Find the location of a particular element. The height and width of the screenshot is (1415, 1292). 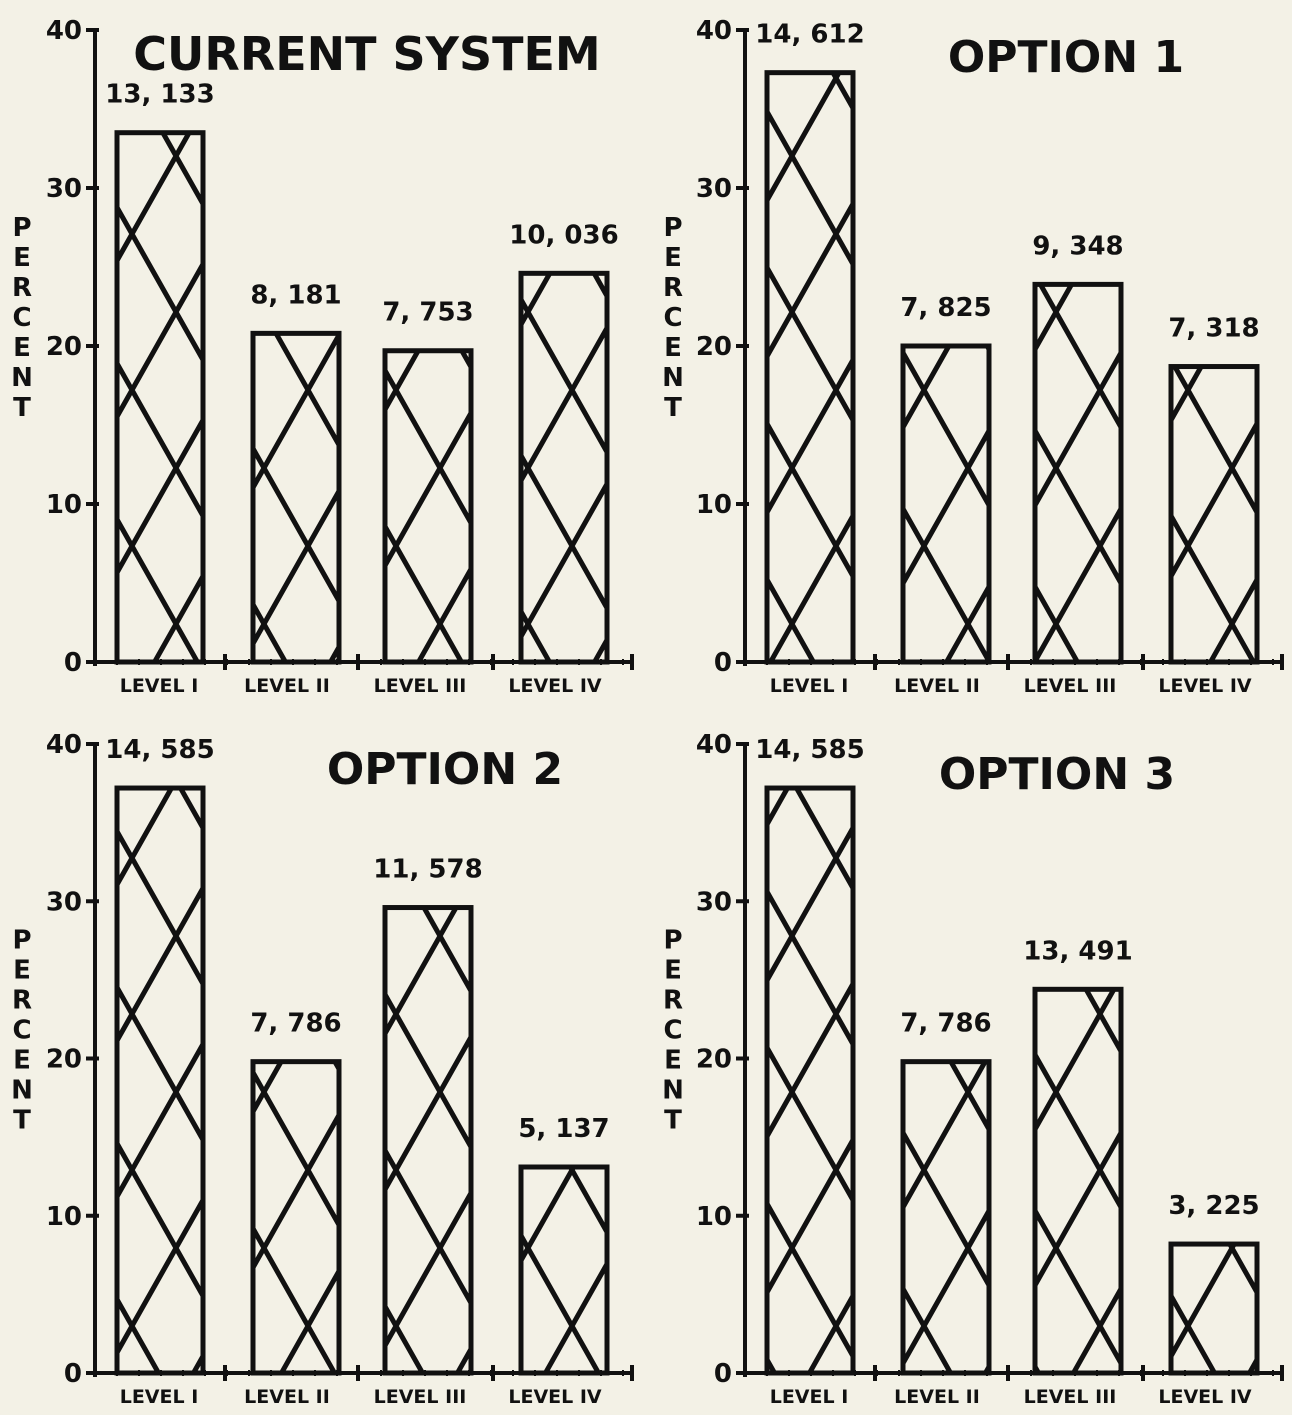

data-label: 10, 036 is located at coordinates (563, 235).